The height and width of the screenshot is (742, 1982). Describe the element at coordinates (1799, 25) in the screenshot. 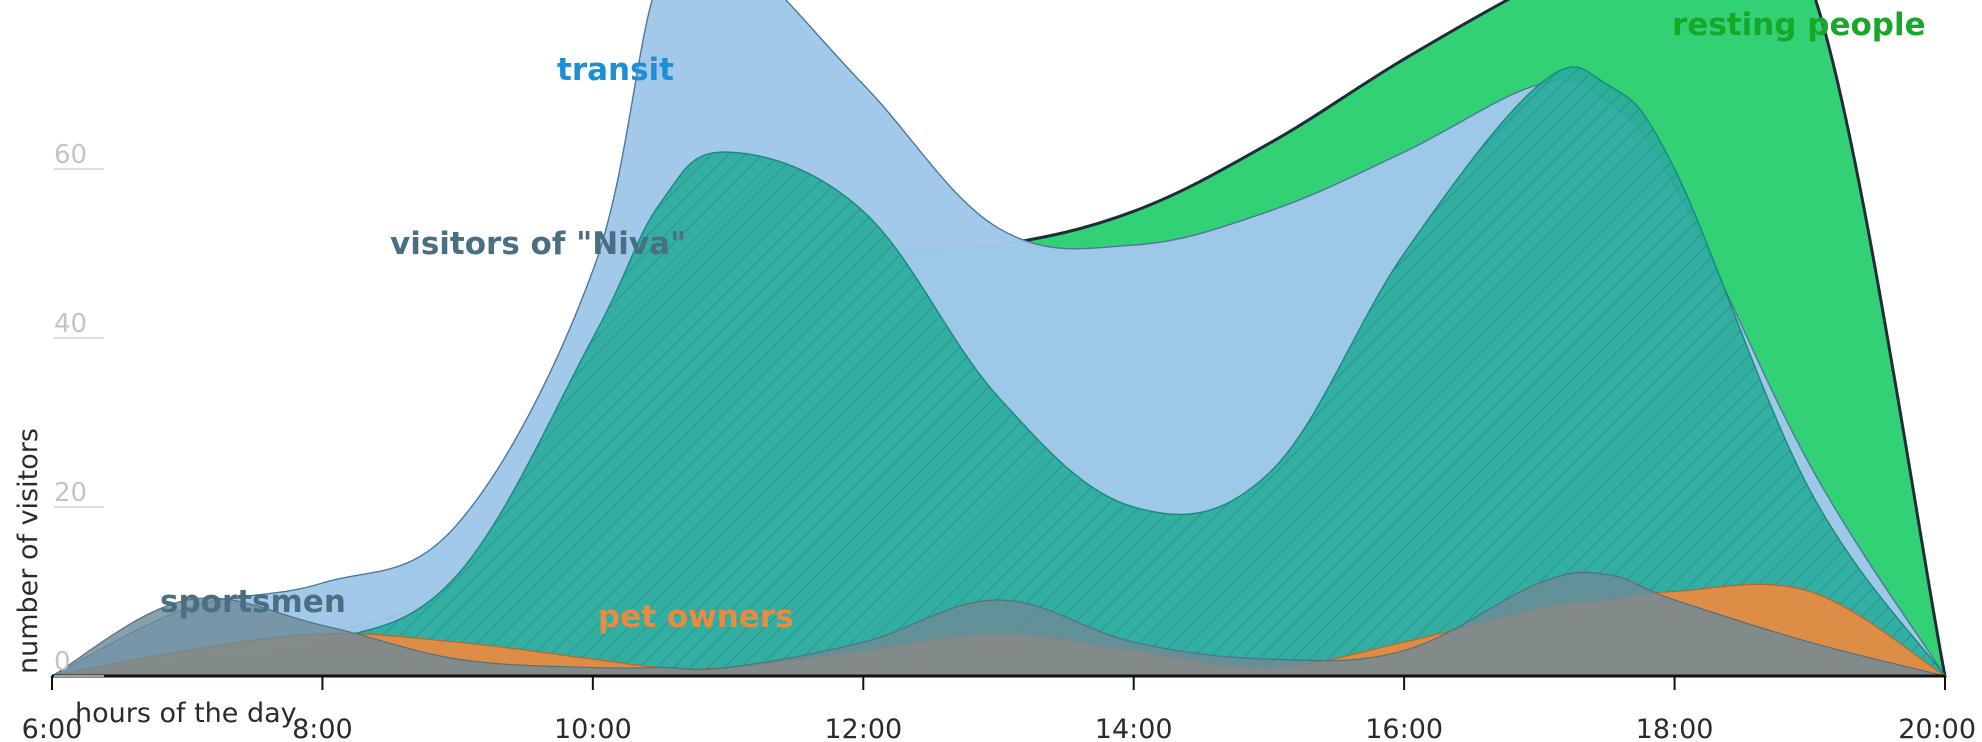

I see `series-label-resting-people: resting people` at that location.